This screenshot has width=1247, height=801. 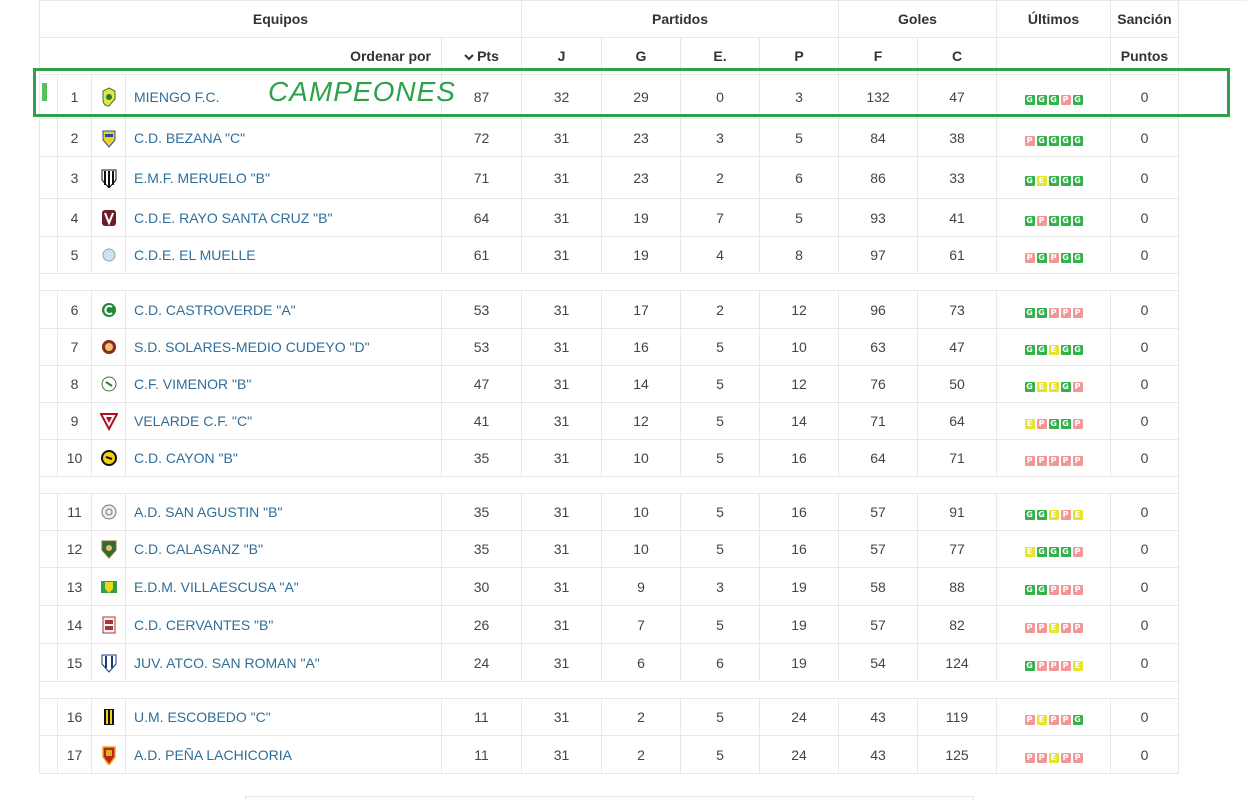 I want to click on sort-pts-button: Pts, so click(x=481, y=56).